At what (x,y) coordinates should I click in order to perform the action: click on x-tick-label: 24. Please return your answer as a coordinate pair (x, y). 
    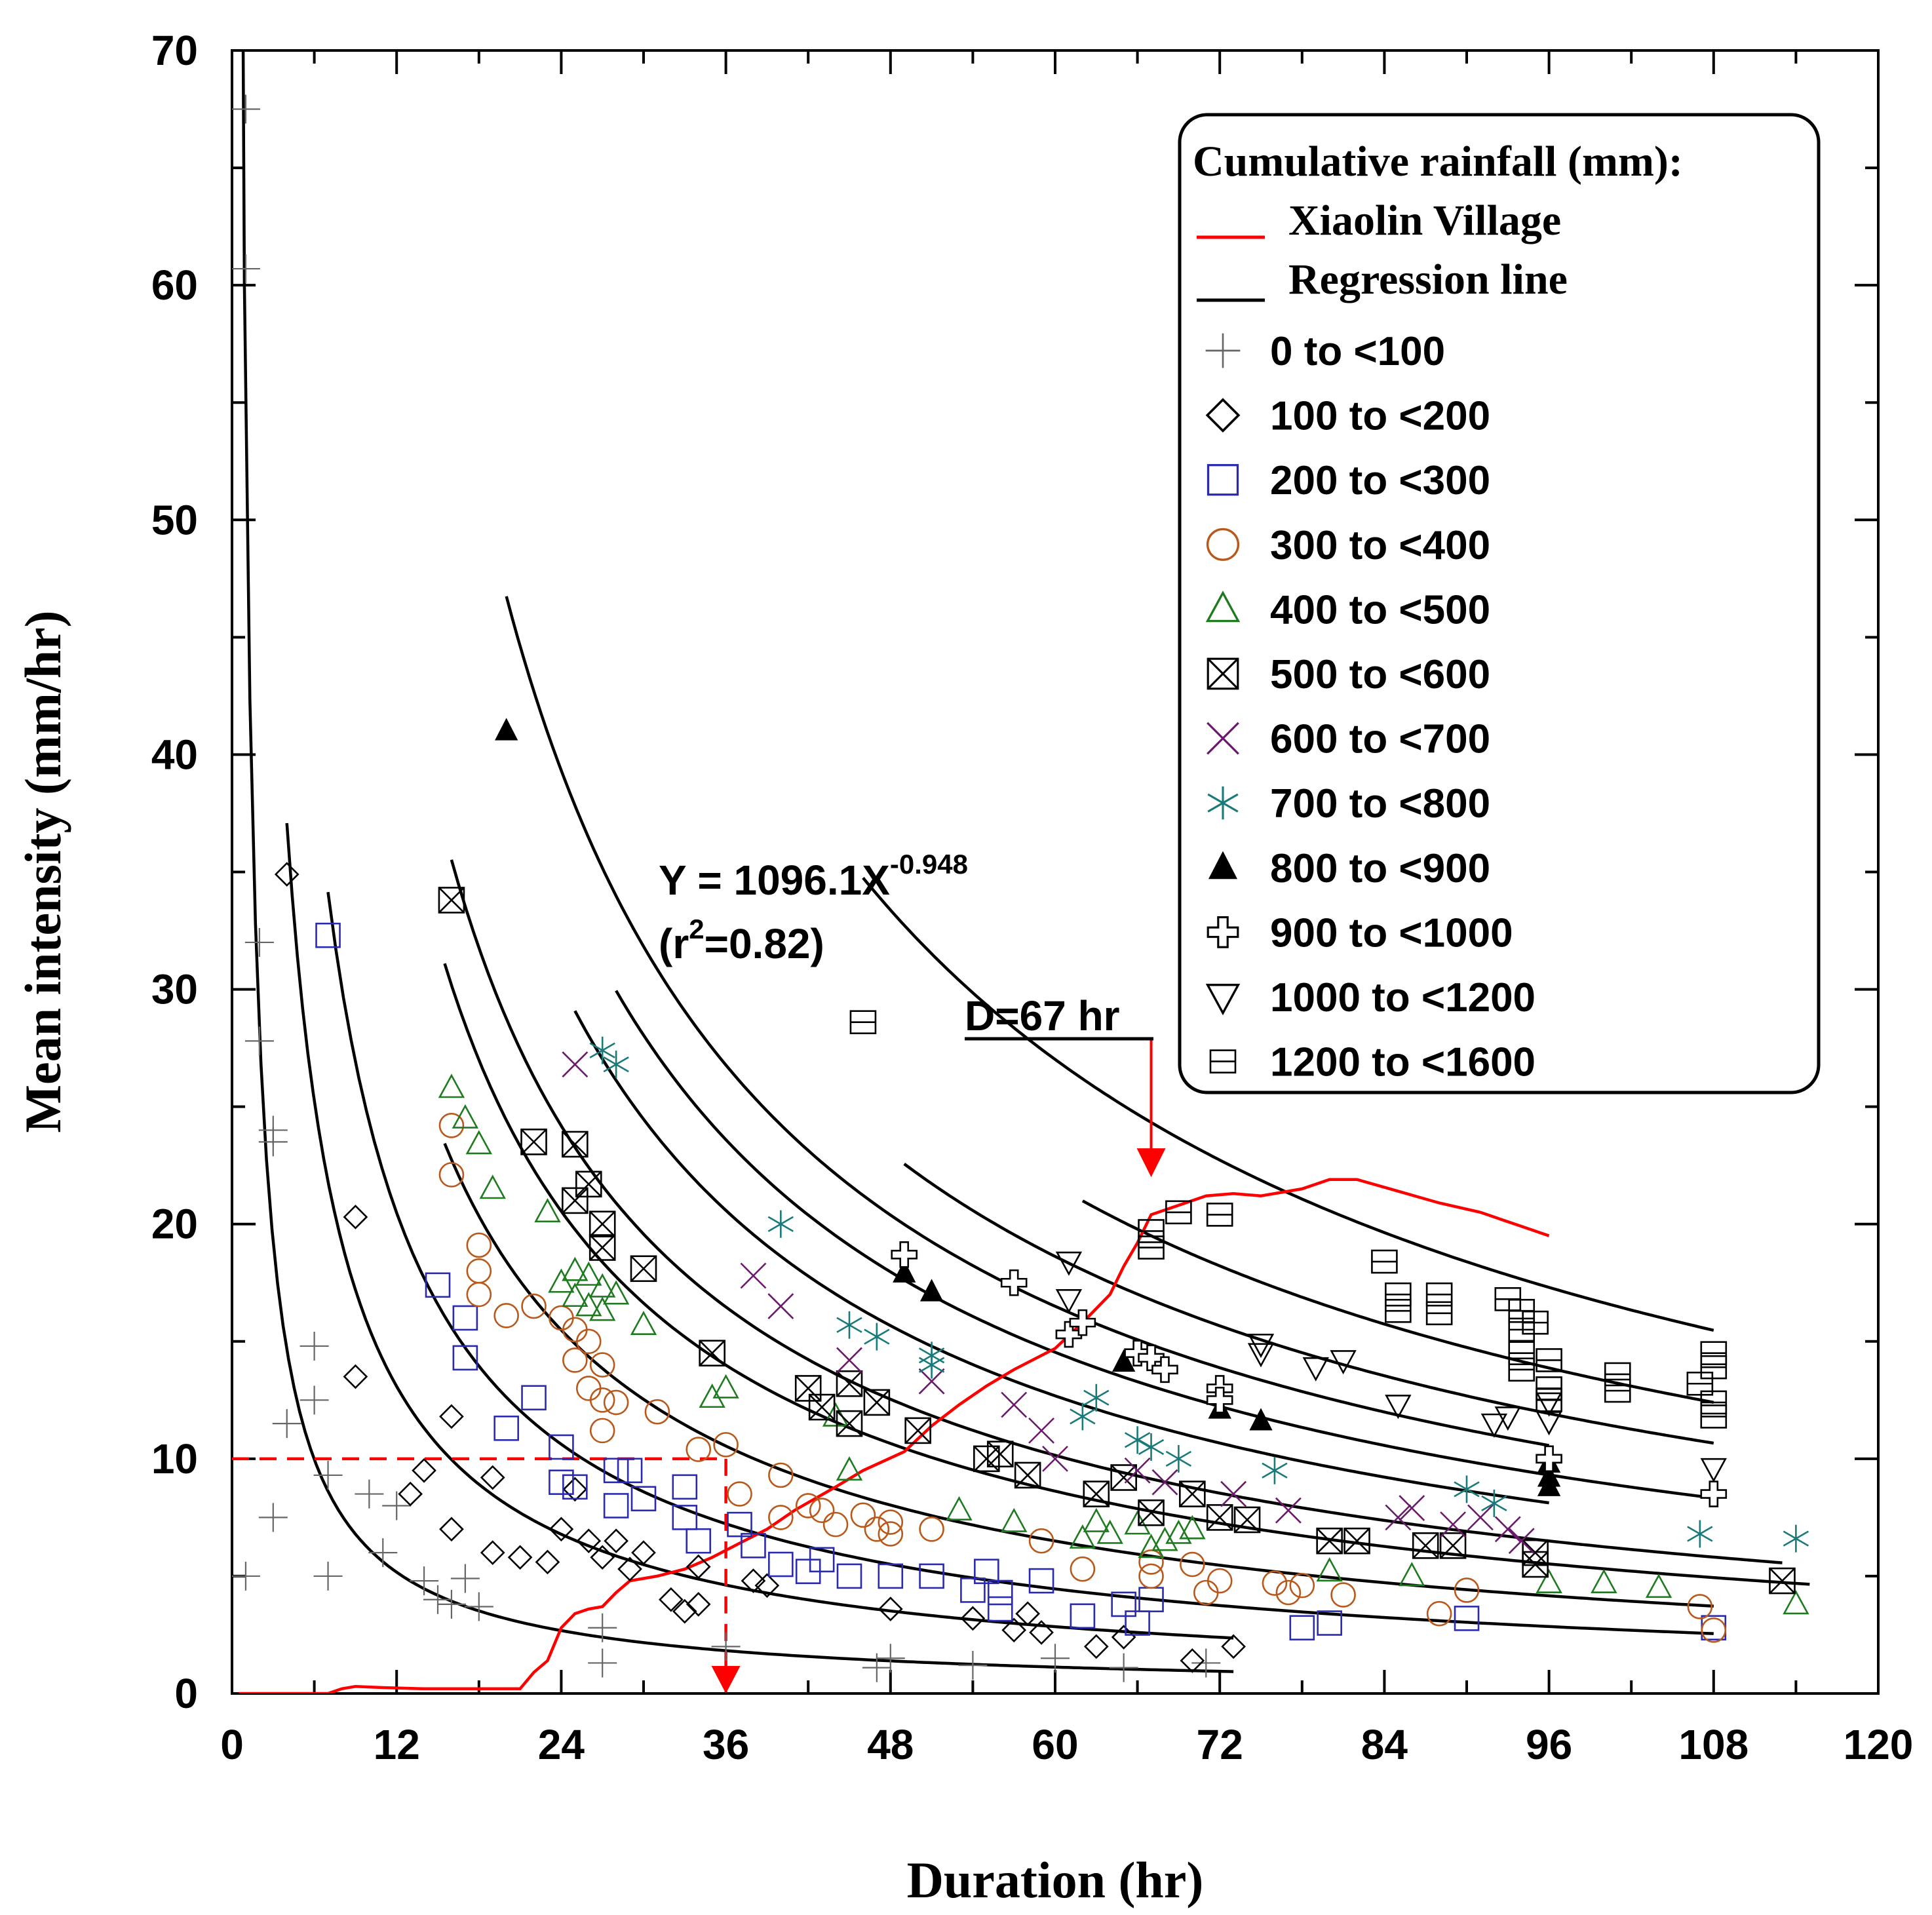
    Looking at the image, I should click on (561, 1744).